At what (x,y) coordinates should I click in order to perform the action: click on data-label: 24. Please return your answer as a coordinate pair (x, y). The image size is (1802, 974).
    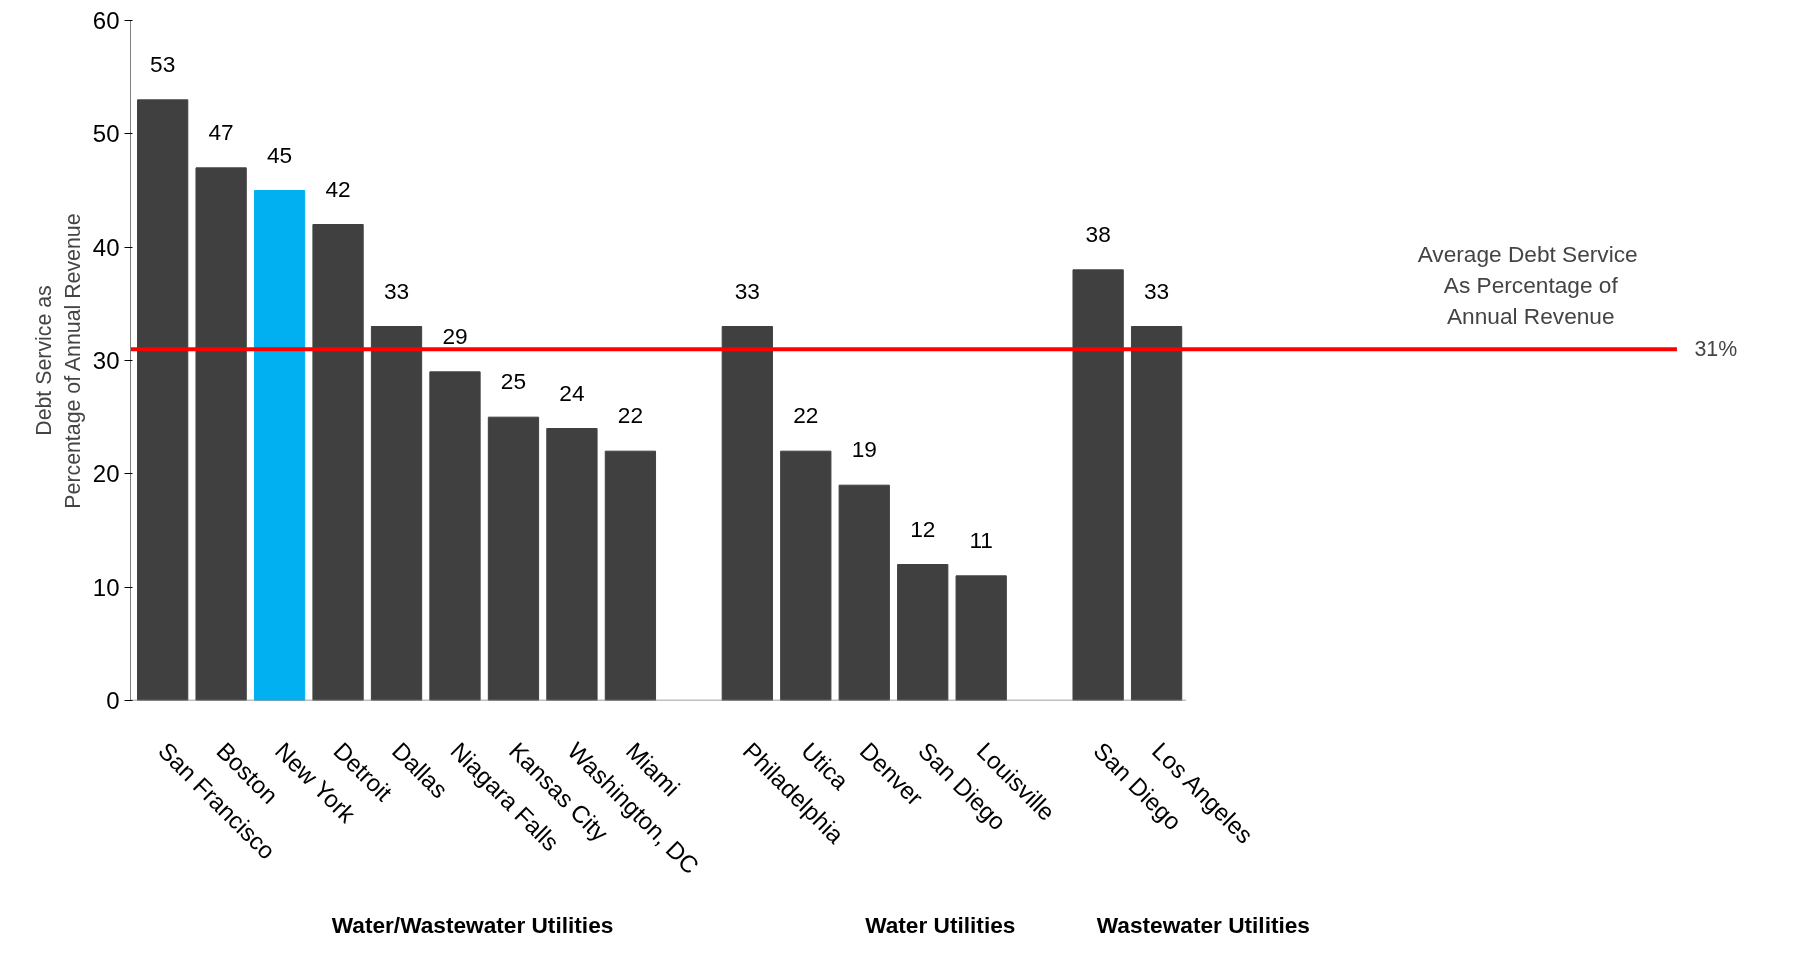
    Looking at the image, I should click on (572, 392).